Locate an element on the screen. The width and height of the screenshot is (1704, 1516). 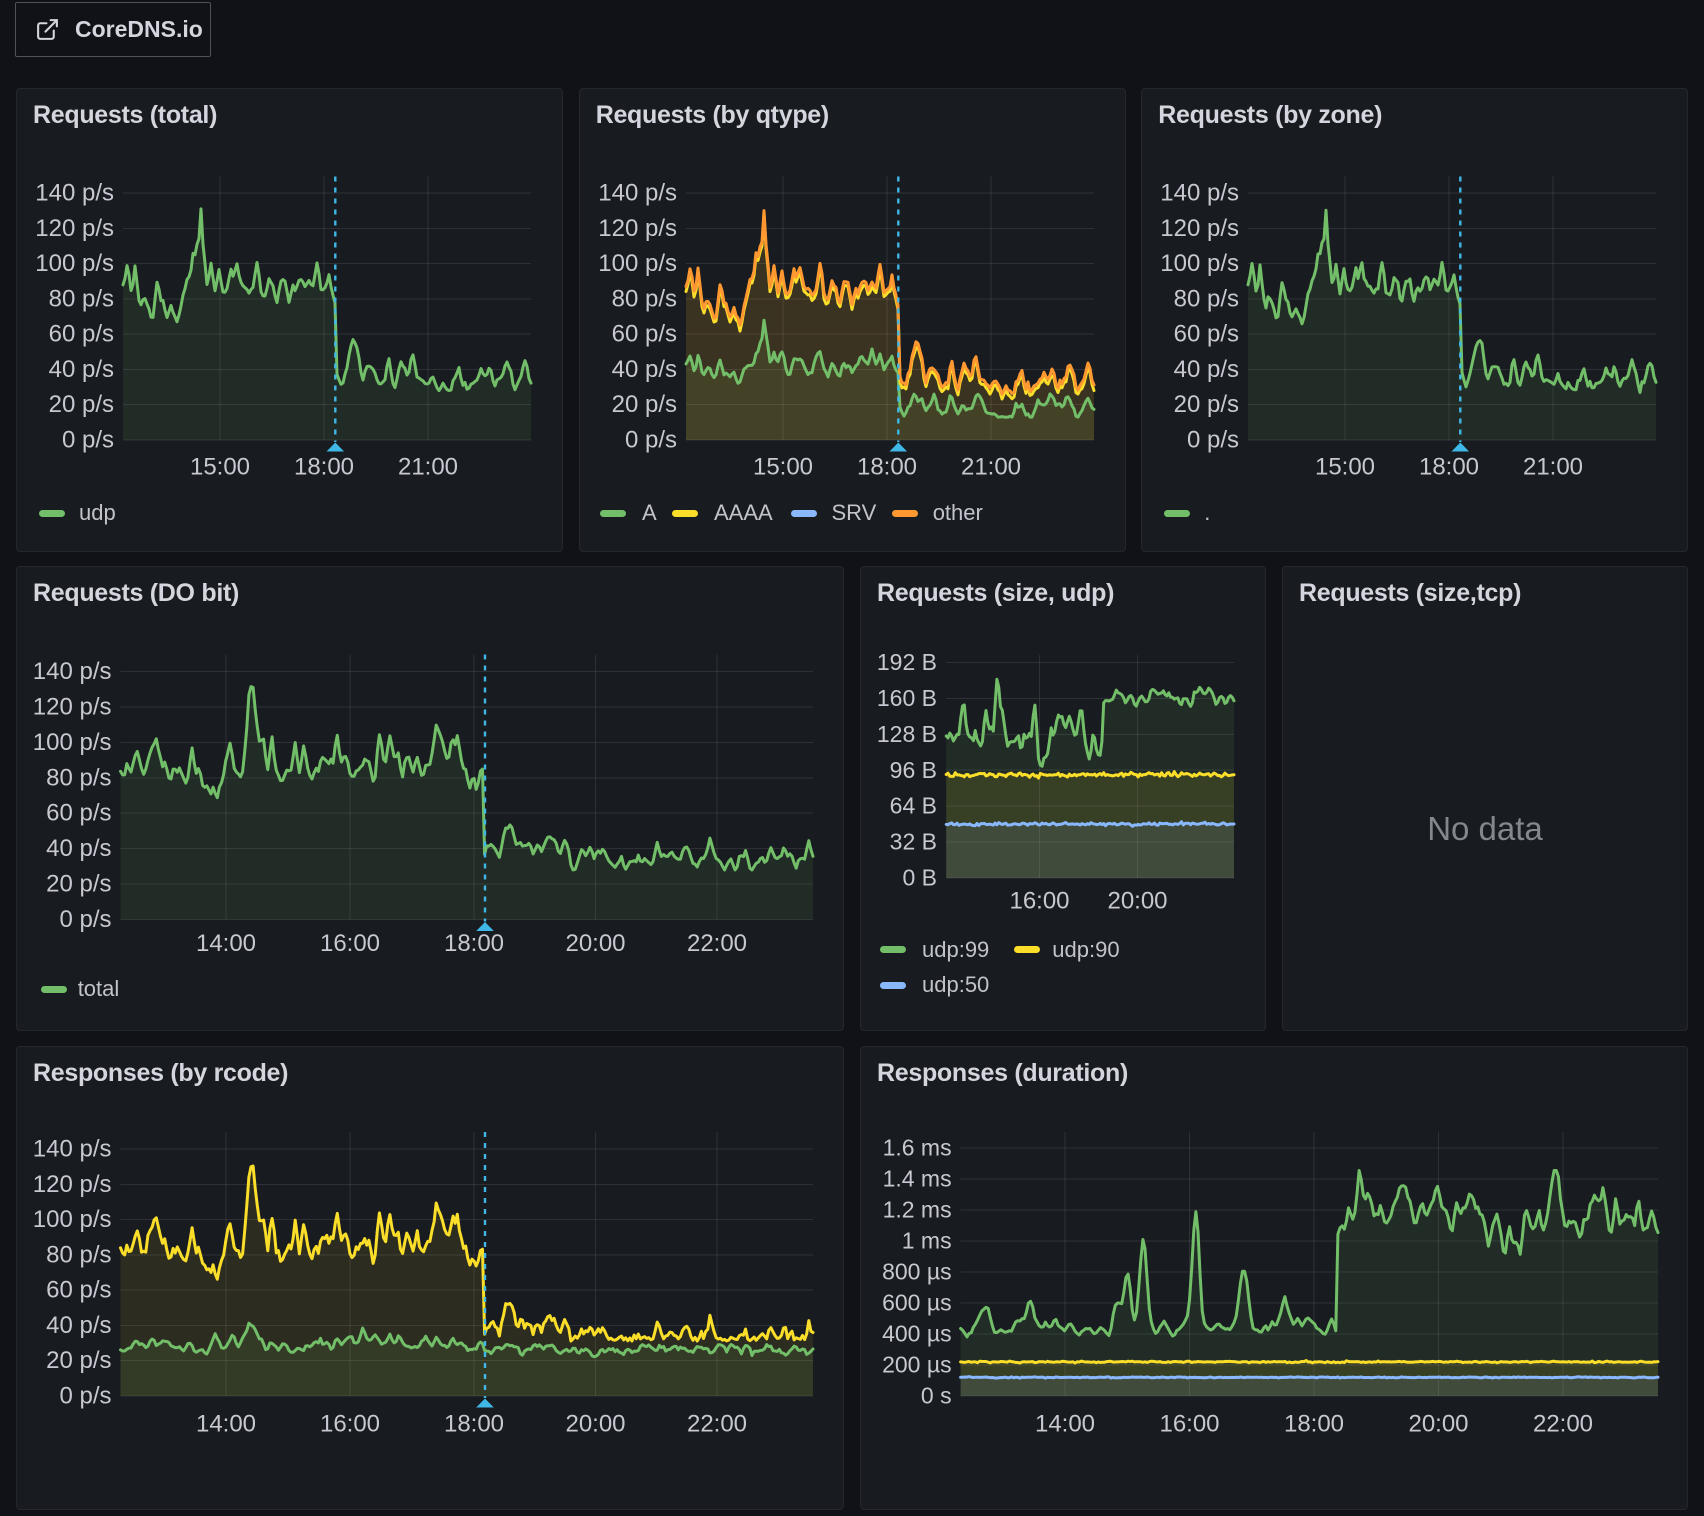
svg-text: 32 B is located at coordinates (913, 842).